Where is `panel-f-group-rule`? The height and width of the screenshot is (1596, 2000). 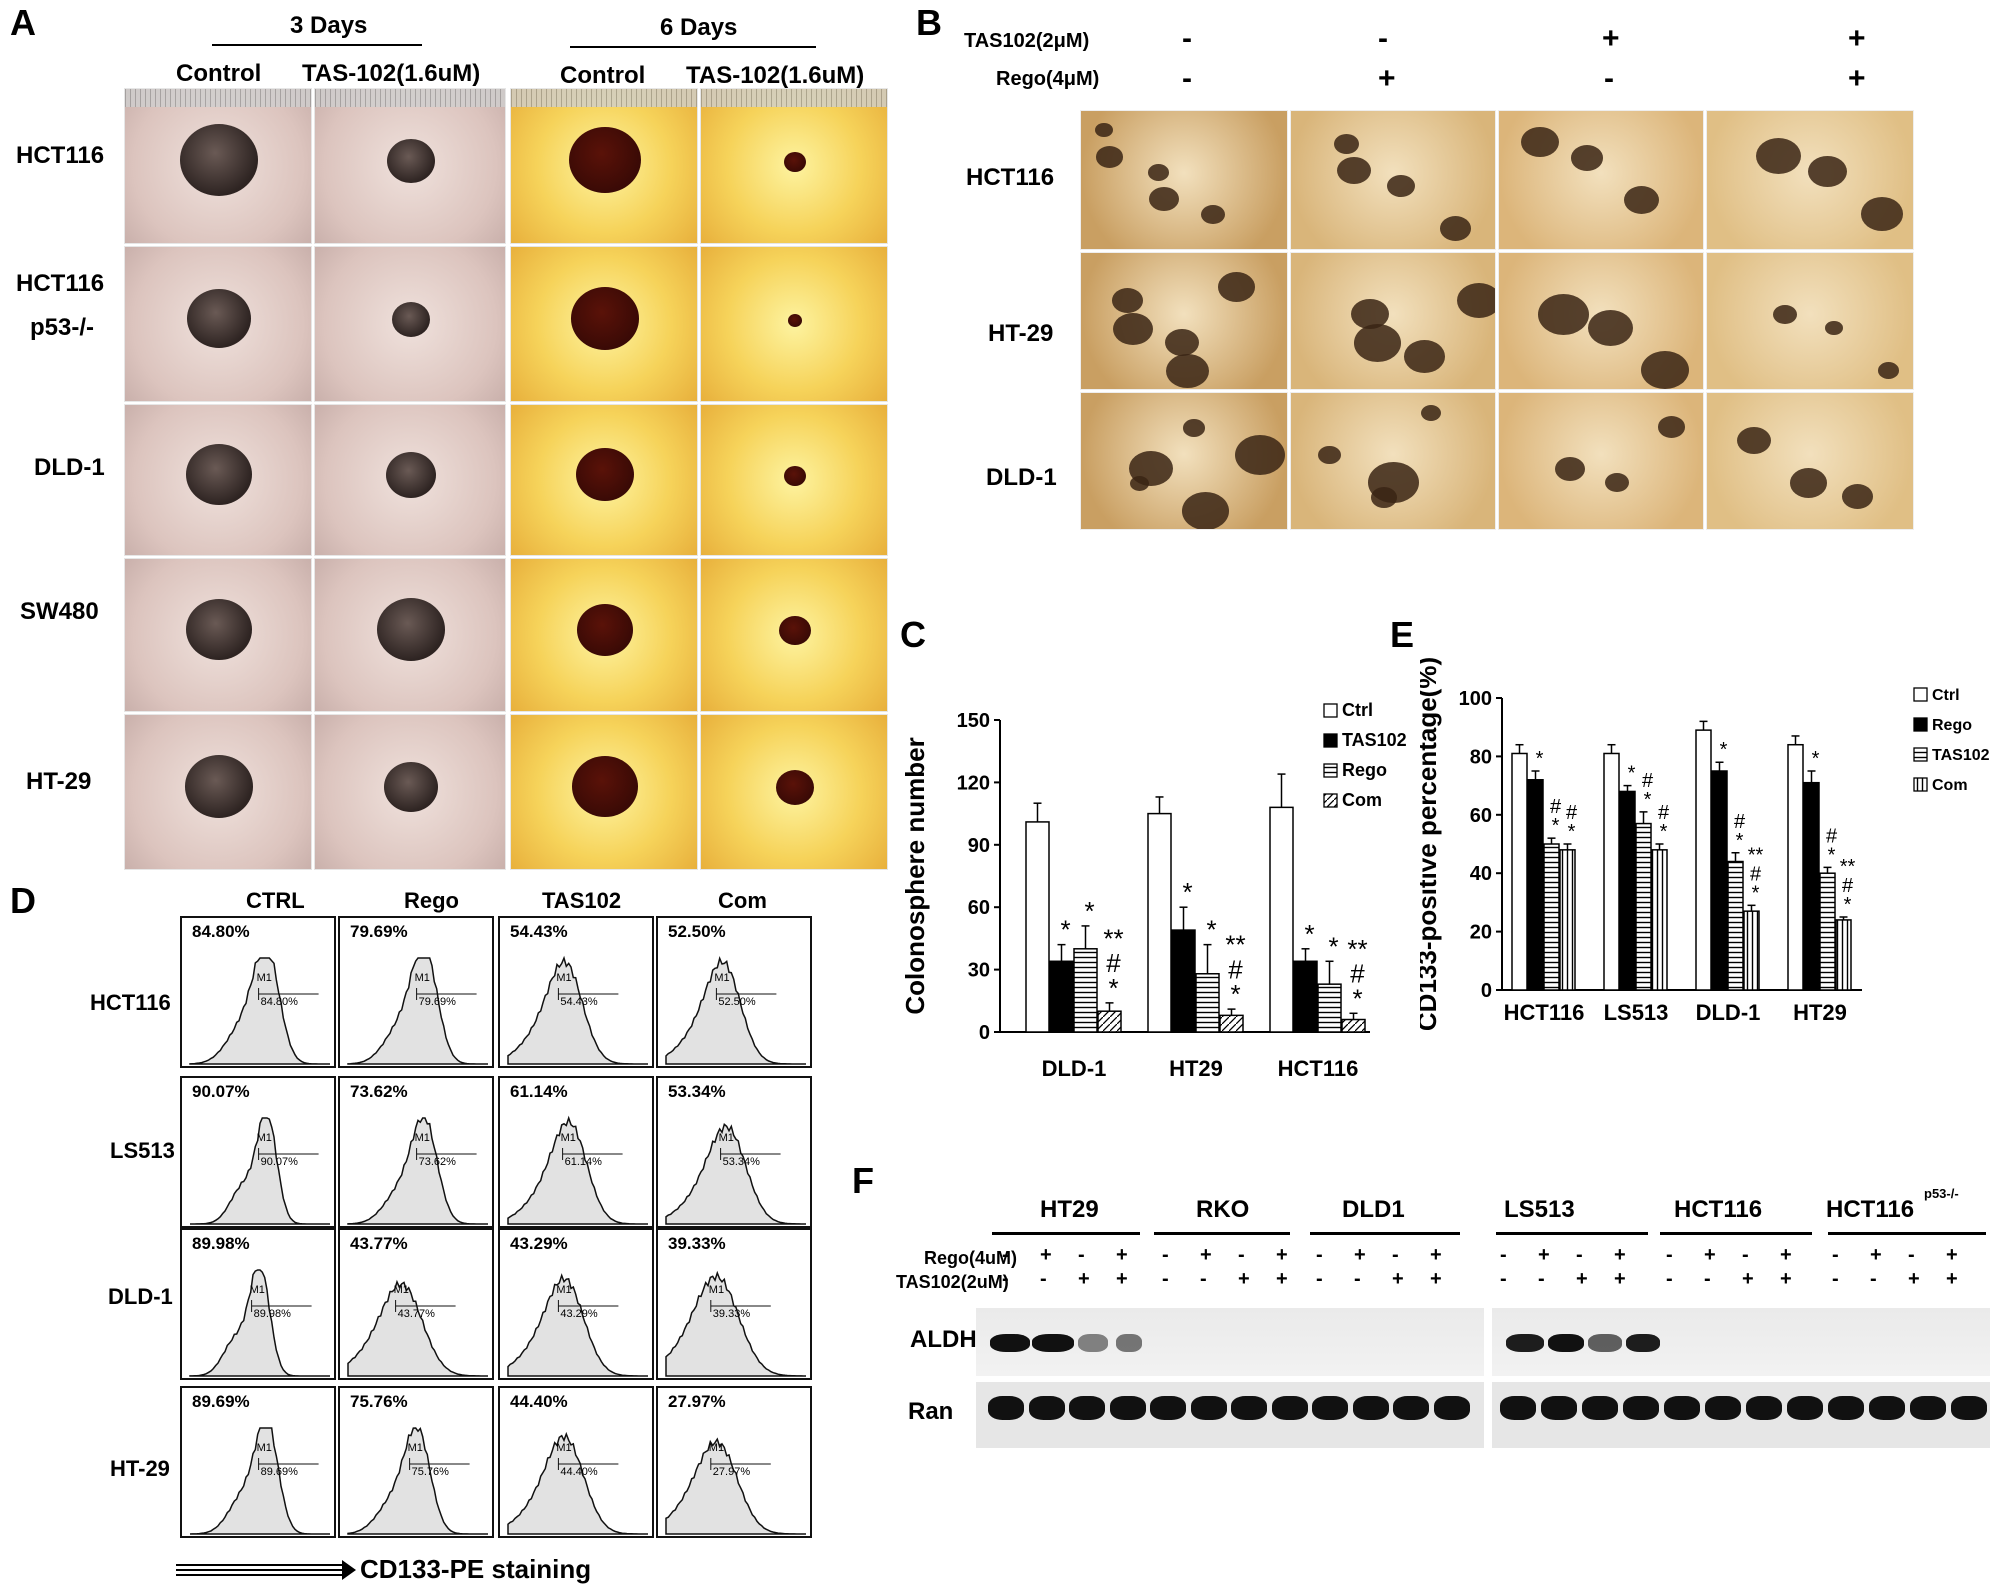
panel-f-group-rule is located at coordinates (1572, 1233).